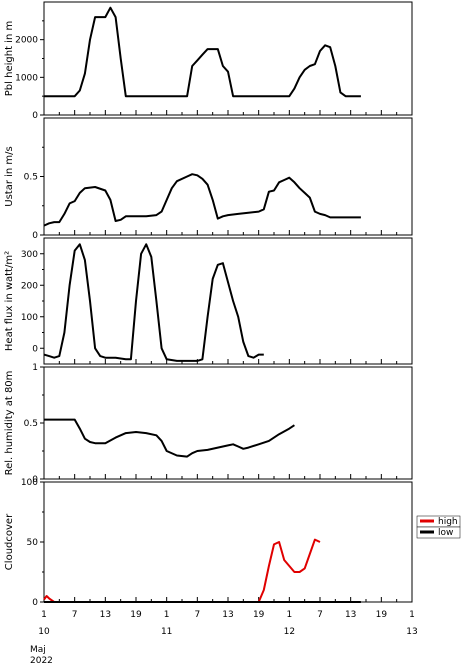  What do you see at coordinates (202, 200) in the screenshot?
I see `panel-2-series-line1` at bounding box center [202, 200].